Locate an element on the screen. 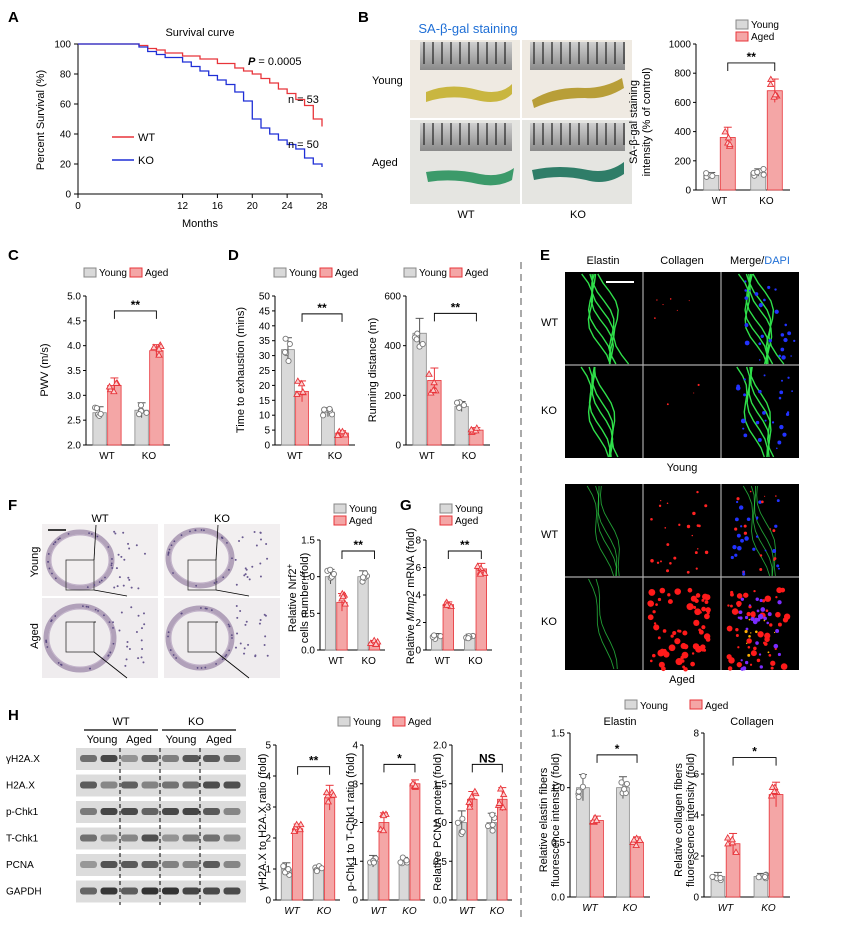 This screenshot has height=925, width=859. y-tick-label: 15 is located at coordinates (265, 401).